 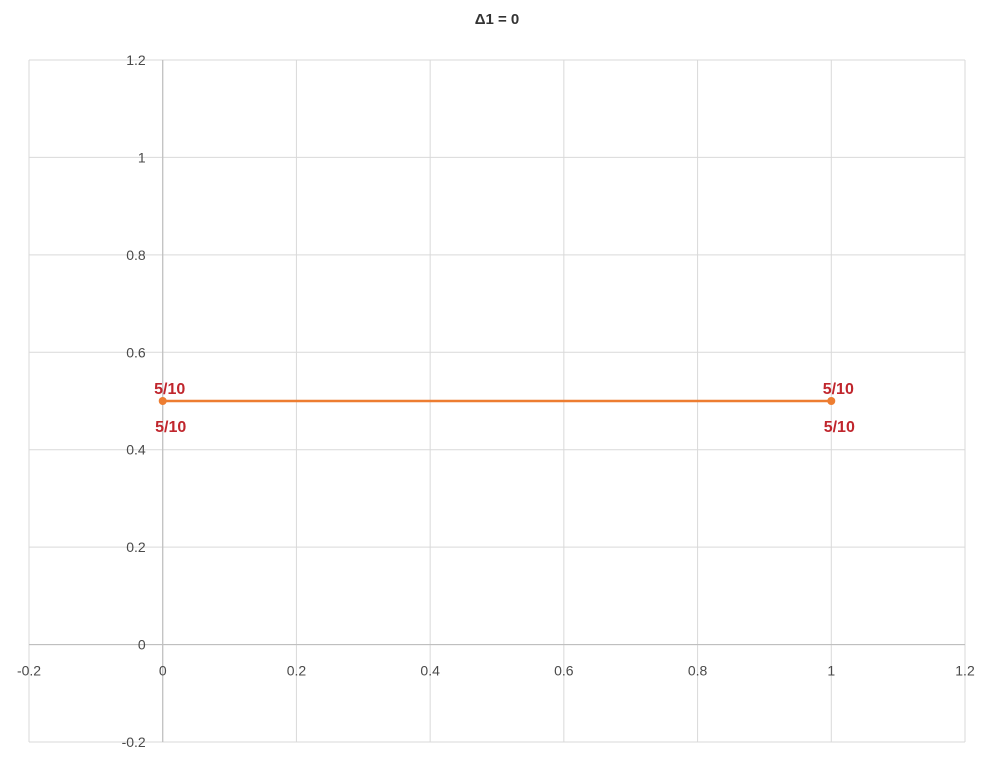 What do you see at coordinates (29, 671) in the screenshot?
I see `x-tick-label: -0.2` at bounding box center [29, 671].